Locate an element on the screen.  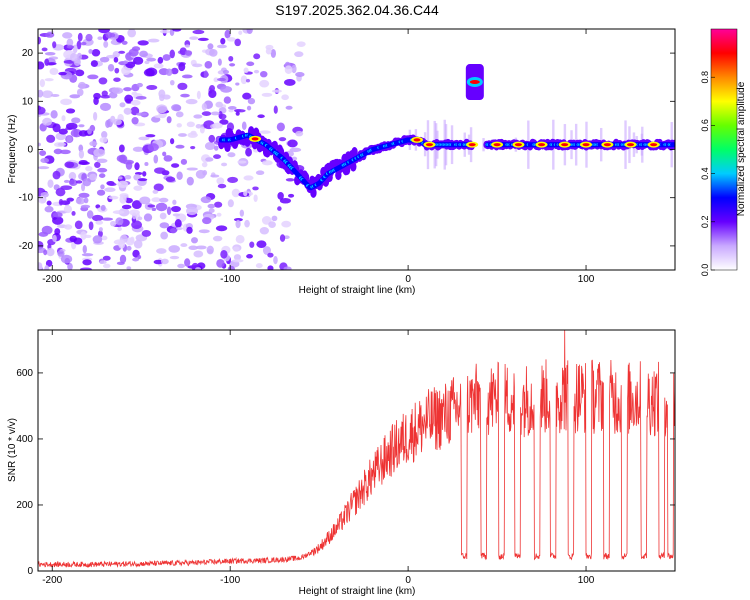
spectrogram-y-tick-label: 10 is located at coordinates (28, 101).